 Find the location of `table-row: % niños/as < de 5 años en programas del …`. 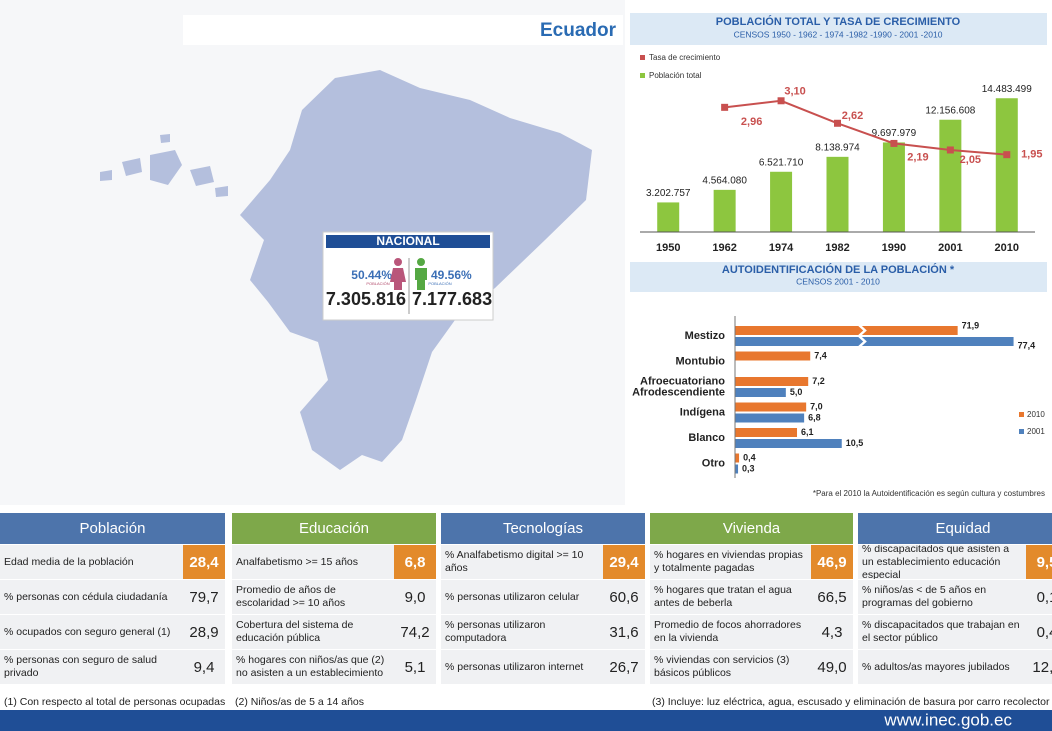

table-row: % niños/as < de 5 años en programas del … is located at coordinates (955, 597).